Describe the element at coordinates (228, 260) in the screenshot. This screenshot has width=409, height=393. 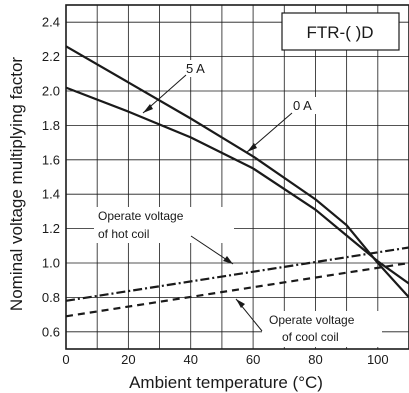
I see `arrow-hot-coil` at that location.